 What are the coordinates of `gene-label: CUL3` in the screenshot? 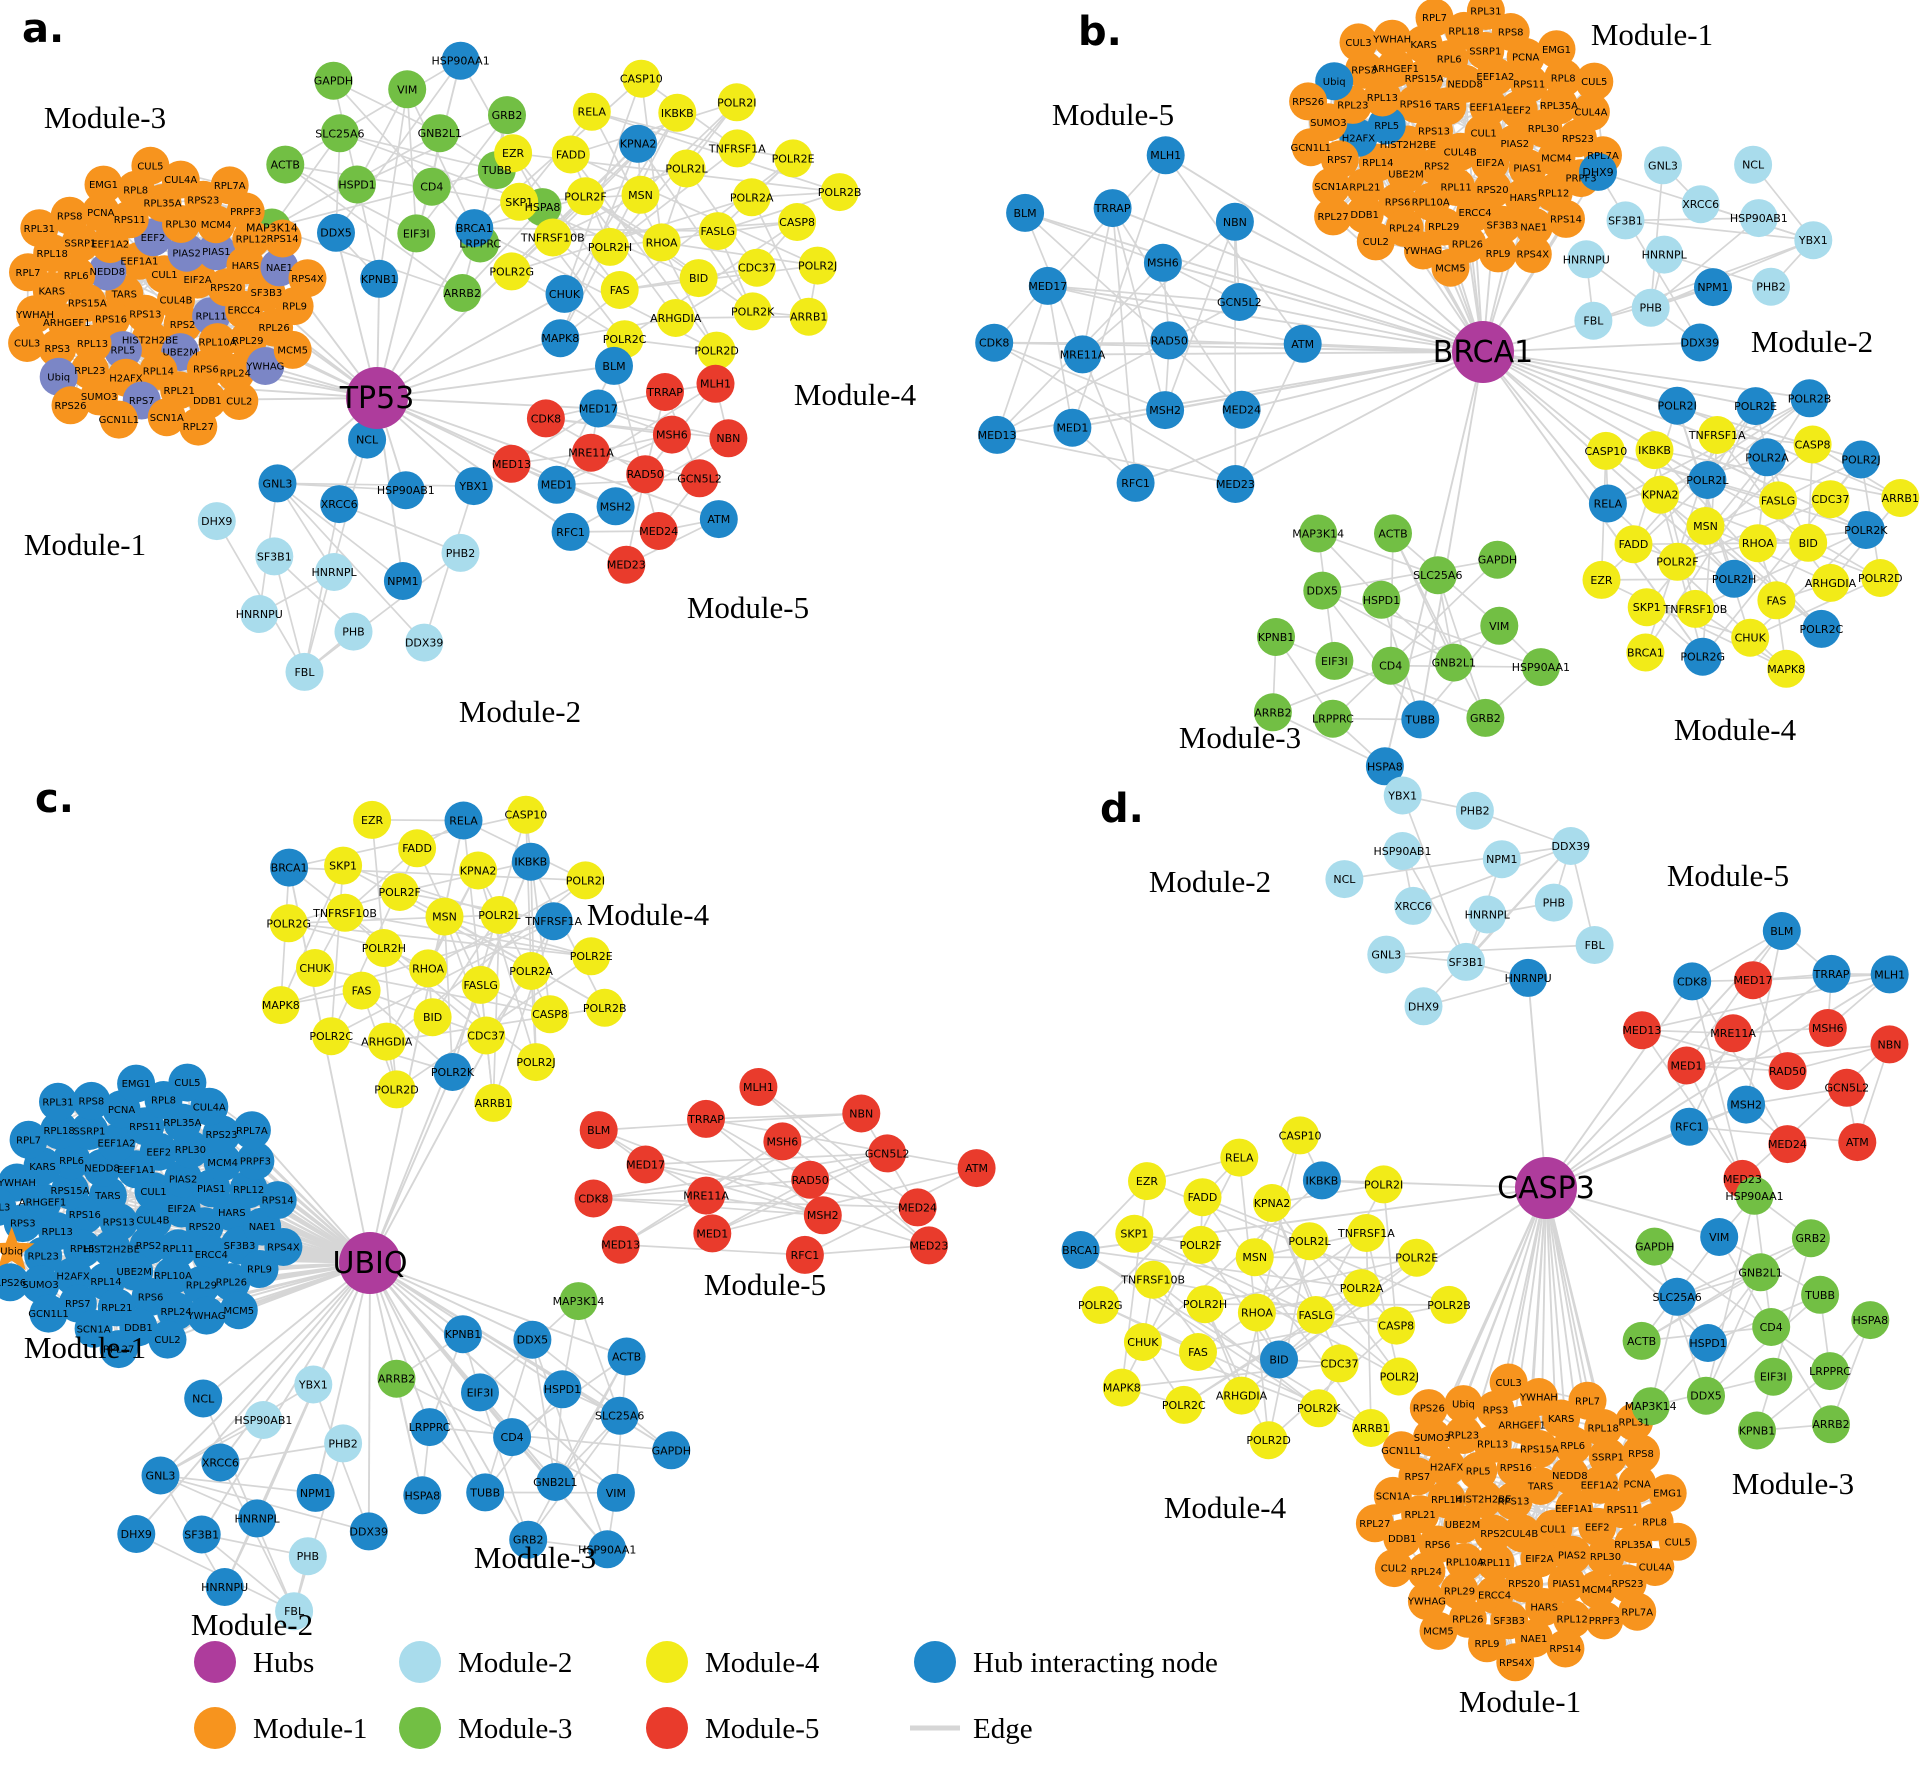 It's located at (5, 1208).